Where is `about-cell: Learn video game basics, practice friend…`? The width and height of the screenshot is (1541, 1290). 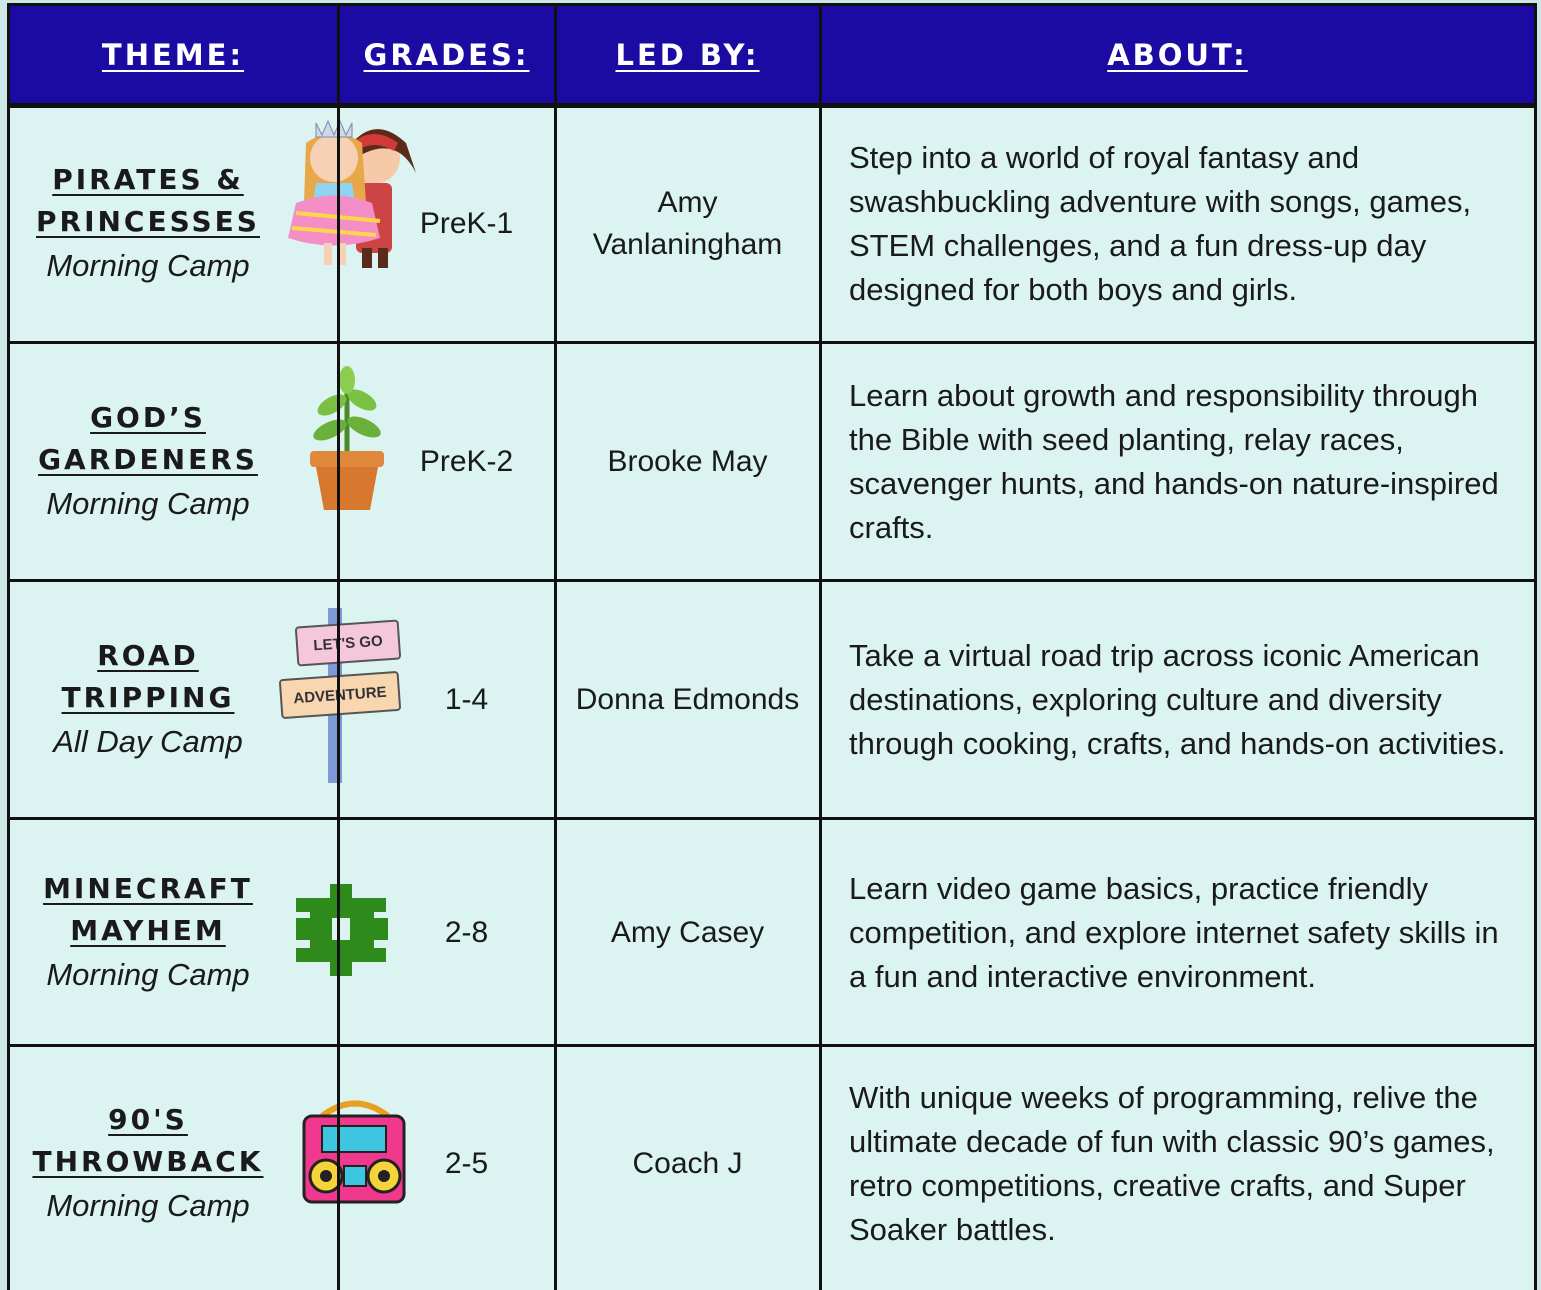
about-cell: Learn video game basics, practice friend… is located at coordinates (1174, 932).